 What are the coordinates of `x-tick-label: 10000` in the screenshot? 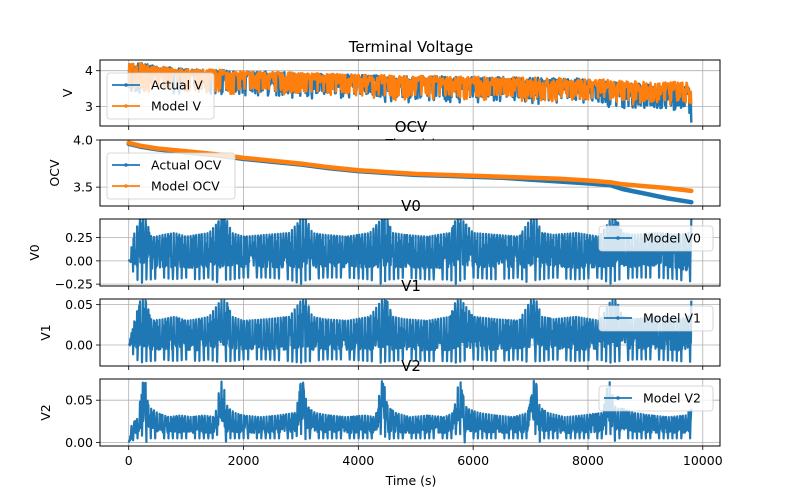 It's located at (703, 460).